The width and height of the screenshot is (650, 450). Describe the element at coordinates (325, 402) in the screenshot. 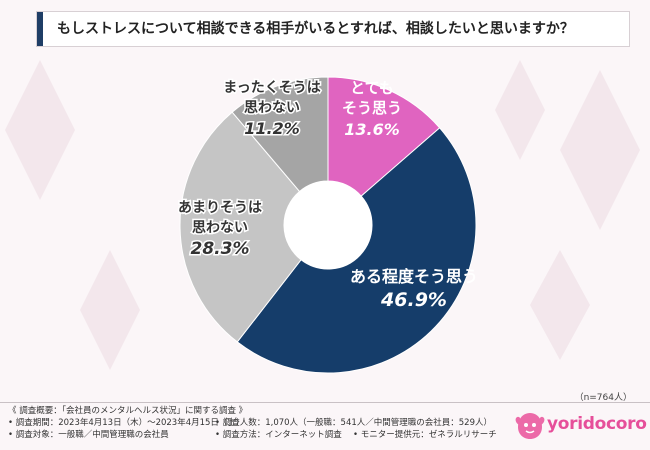

I see `footer-divider` at that location.